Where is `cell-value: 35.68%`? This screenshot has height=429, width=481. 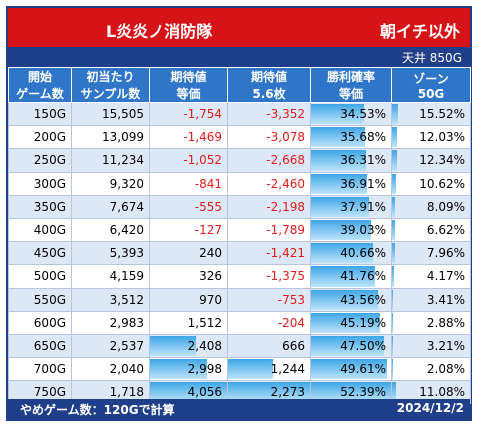 cell-value: 35.68% is located at coordinates (363, 137).